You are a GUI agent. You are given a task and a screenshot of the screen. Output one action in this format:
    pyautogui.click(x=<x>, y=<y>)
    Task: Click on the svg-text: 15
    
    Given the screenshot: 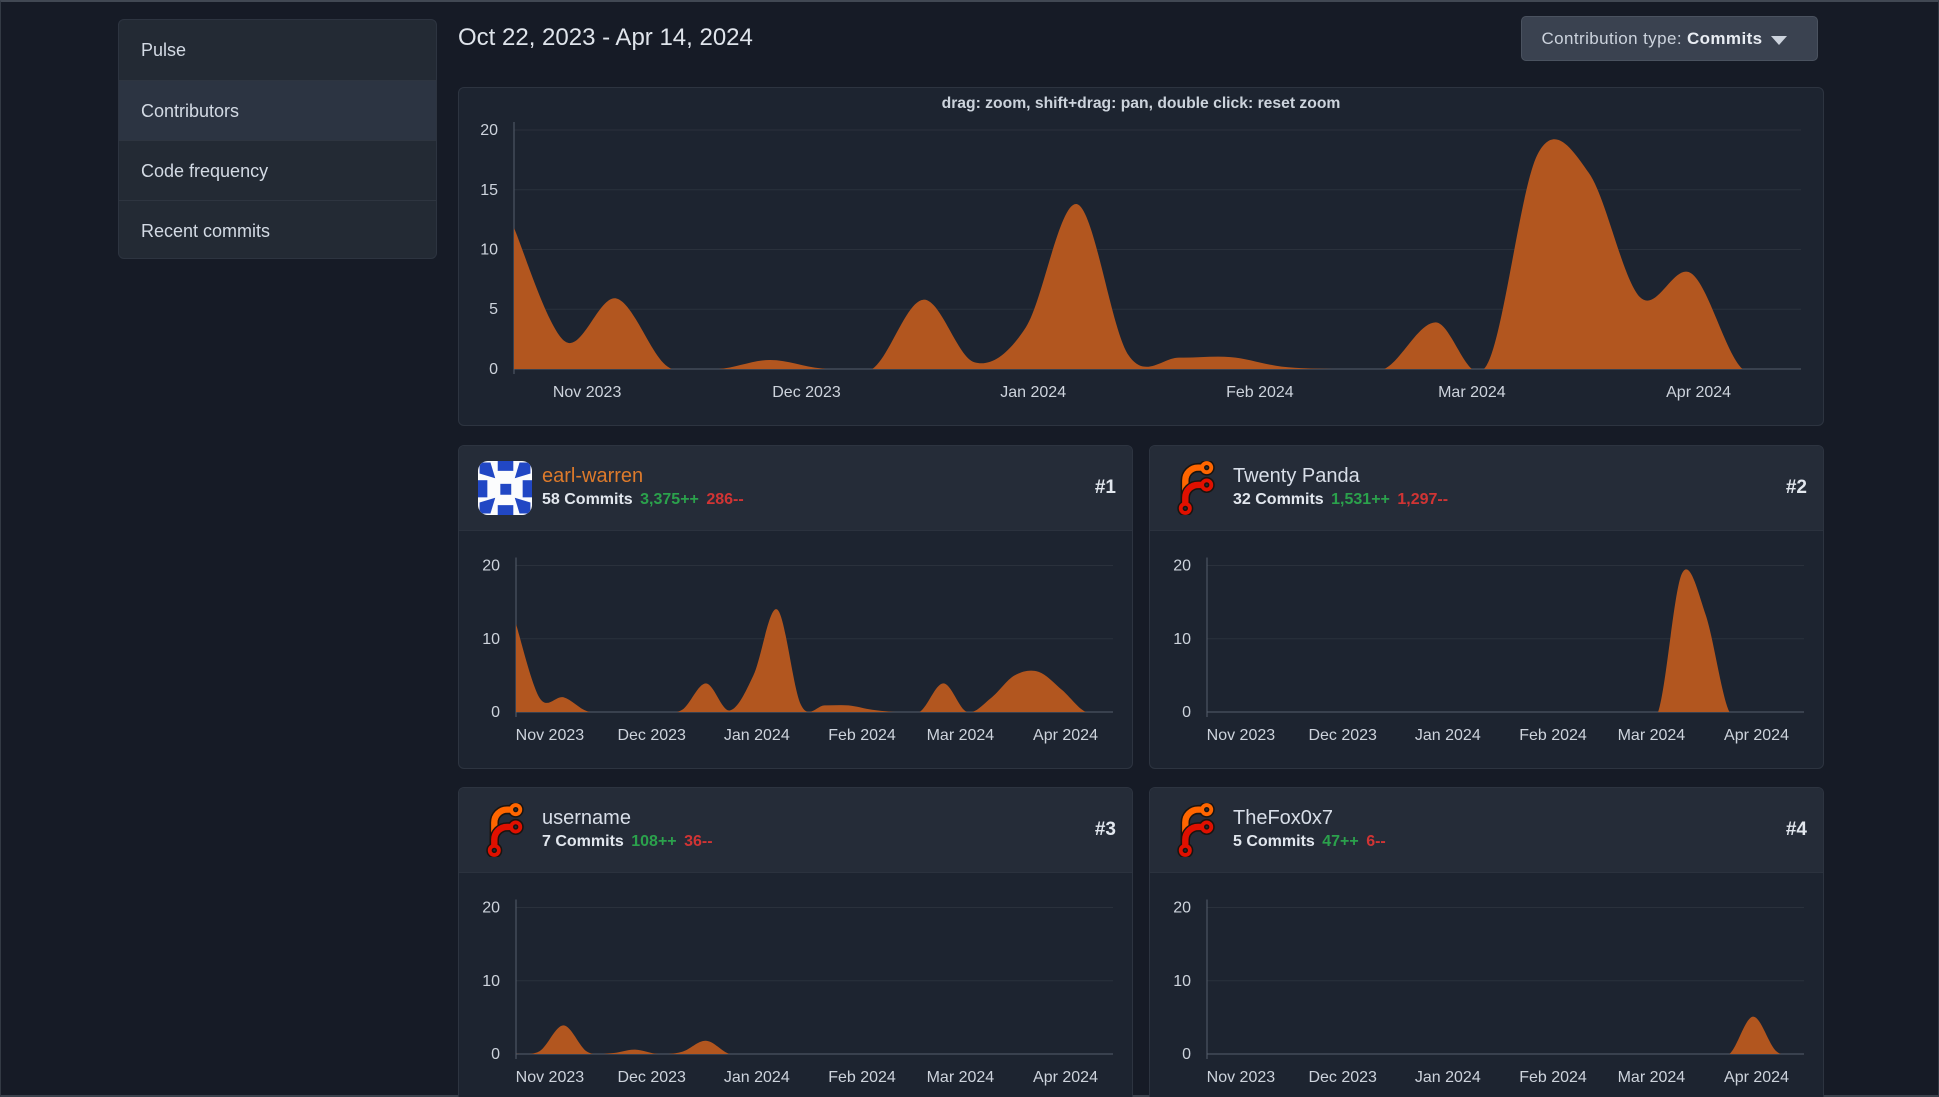 What is the action you would take?
    pyautogui.click(x=489, y=190)
    